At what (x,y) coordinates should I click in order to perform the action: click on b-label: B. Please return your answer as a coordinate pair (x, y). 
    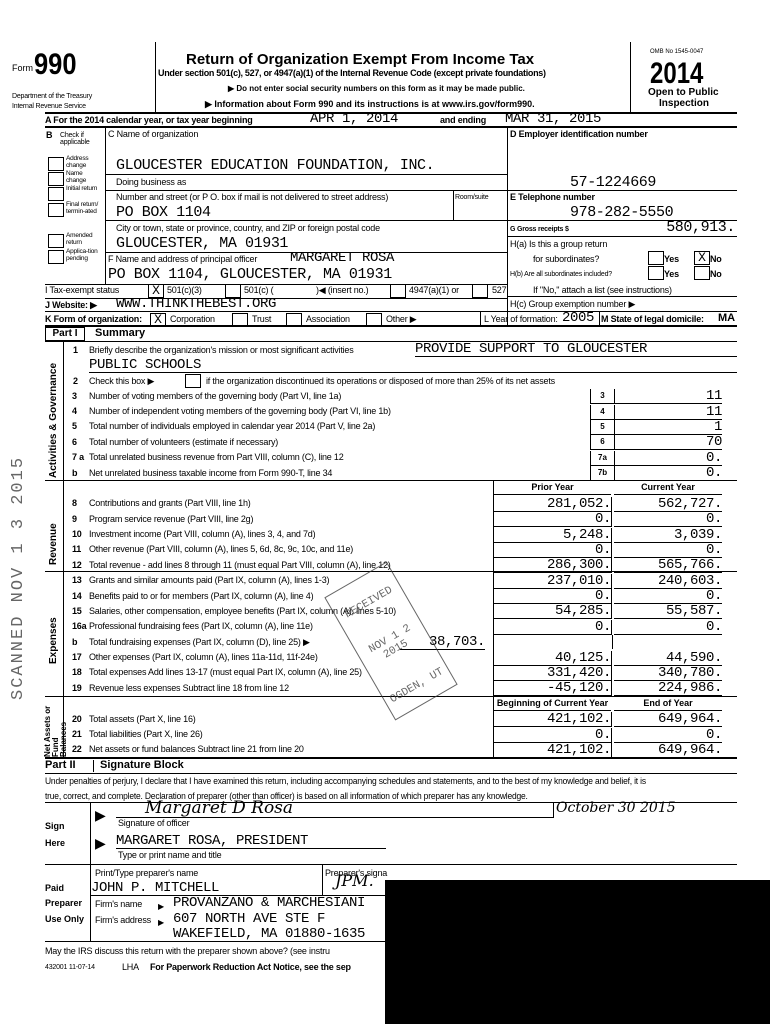
    Looking at the image, I should click on (49, 135).